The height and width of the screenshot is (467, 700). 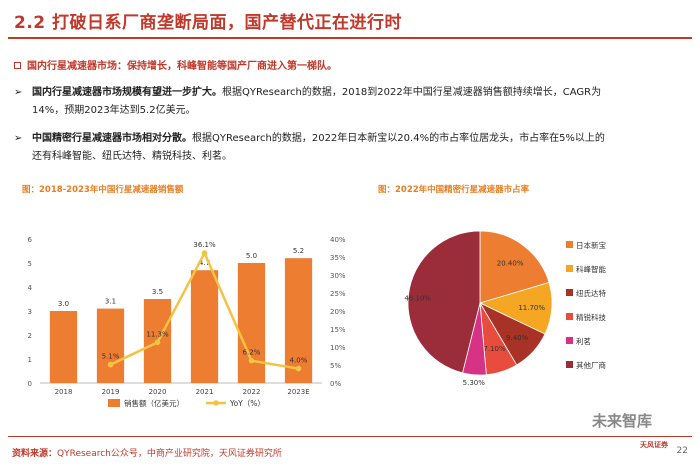 What do you see at coordinates (338, 330) in the screenshot?
I see `y-right-tick-label: 15%` at bounding box center [338, 330].